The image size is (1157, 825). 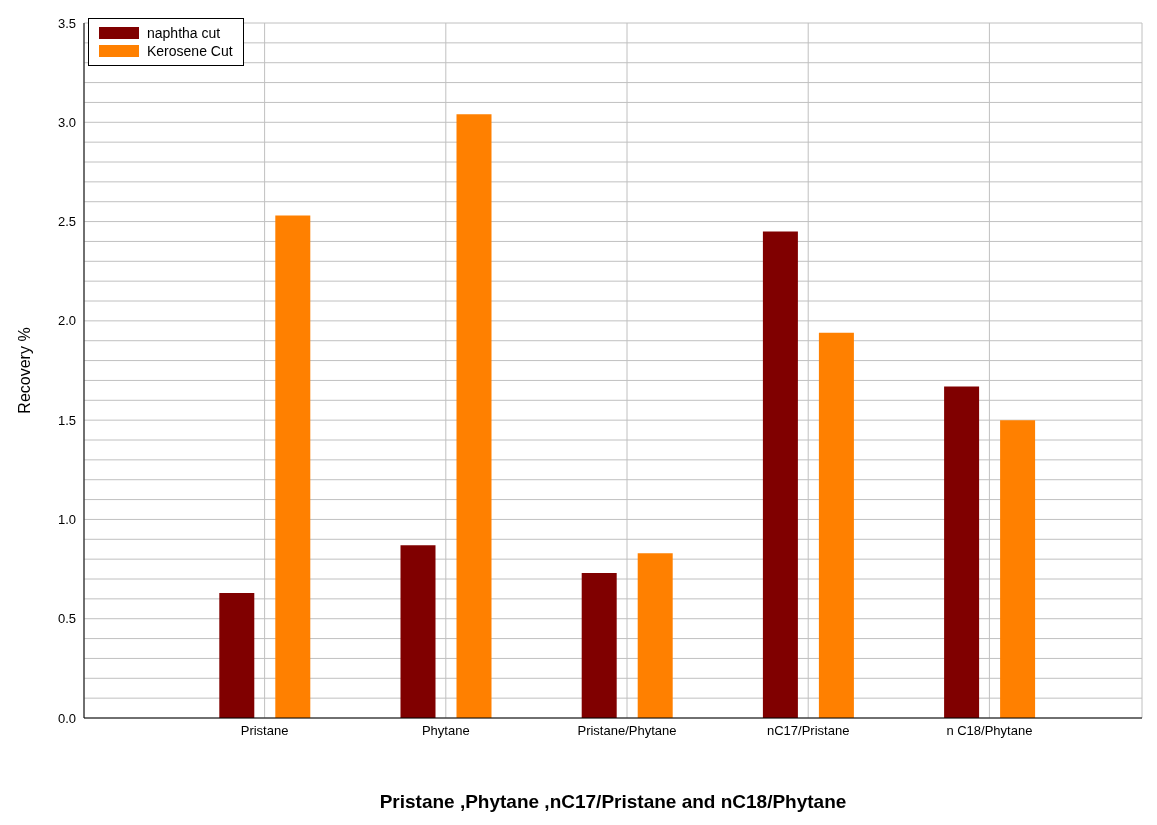 I want to click on y-tick-label: 0.5, so click(x=66, y=619).